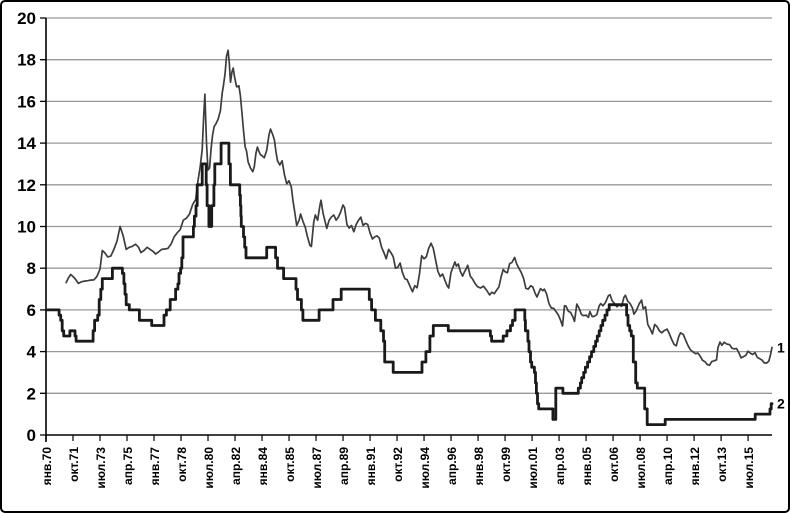  Describe the element at coordinates (74, 464) in the screenshot. I see `x-axis-label: окт.71` at that location.